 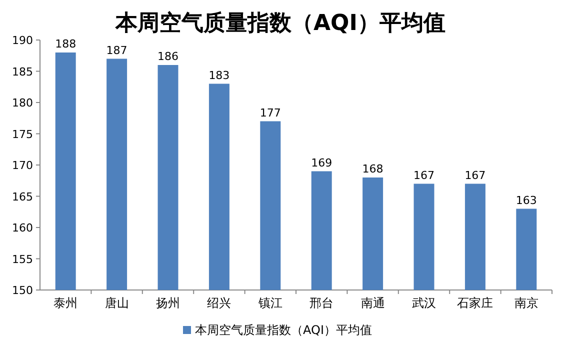 What do you see at coordinates (22, 228) in the screenshot?
I see `y-tick-label: 160` at bounding box center [22, 228].